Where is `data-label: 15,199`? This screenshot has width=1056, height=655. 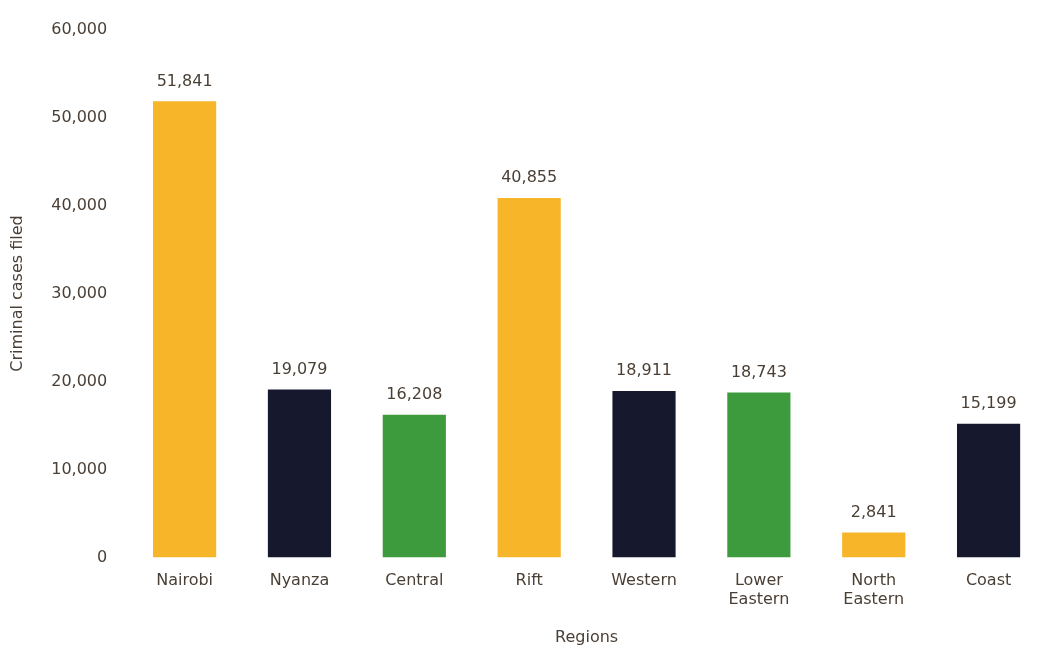 data-label: 15,199 is located at coordinates (988, 402).